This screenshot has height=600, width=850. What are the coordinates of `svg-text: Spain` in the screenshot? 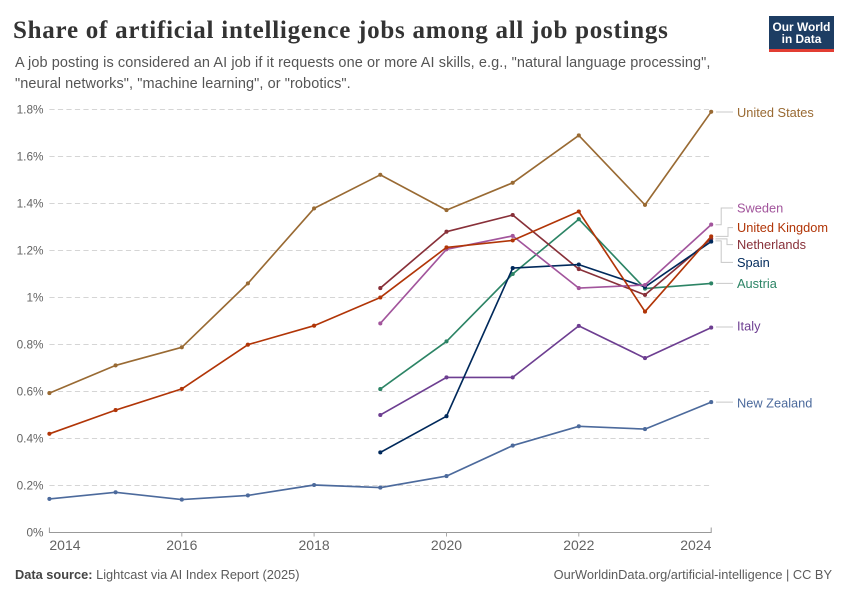 It's located at (753, 262).